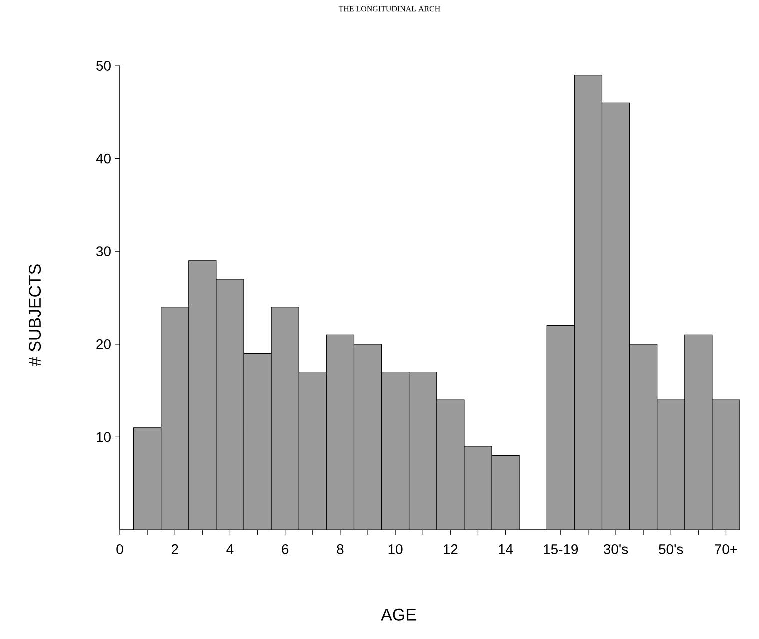  Describe the element at coordinates (340, 549) in the screenshot. I see `x-tick-label: 8` at that location.